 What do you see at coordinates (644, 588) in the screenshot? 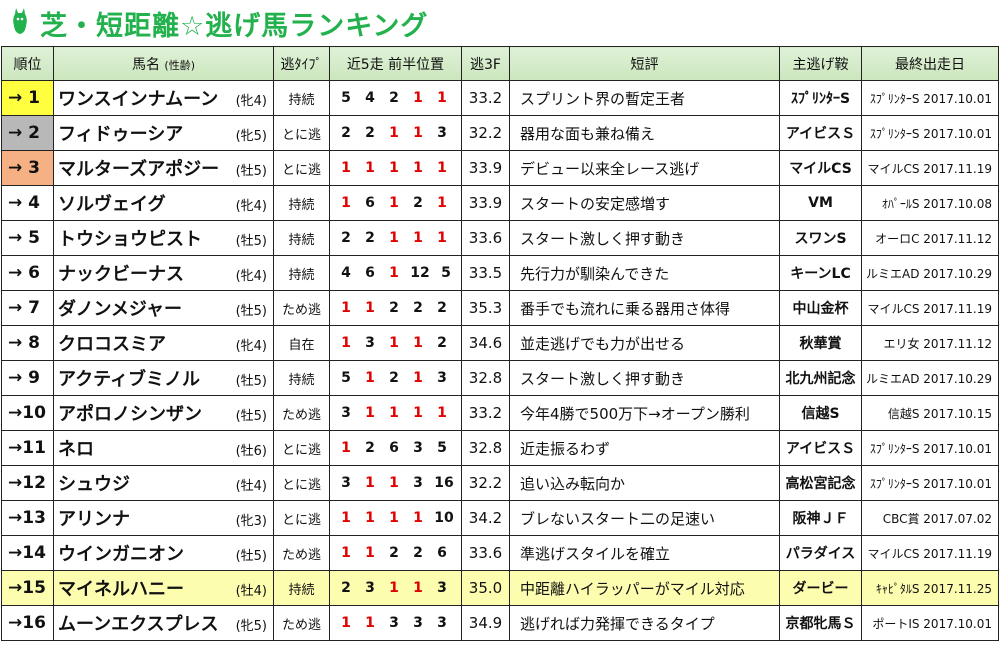
I see `short-comment: 中距離ハイラッパーがマイル対応` at bounding box center [644, 588].